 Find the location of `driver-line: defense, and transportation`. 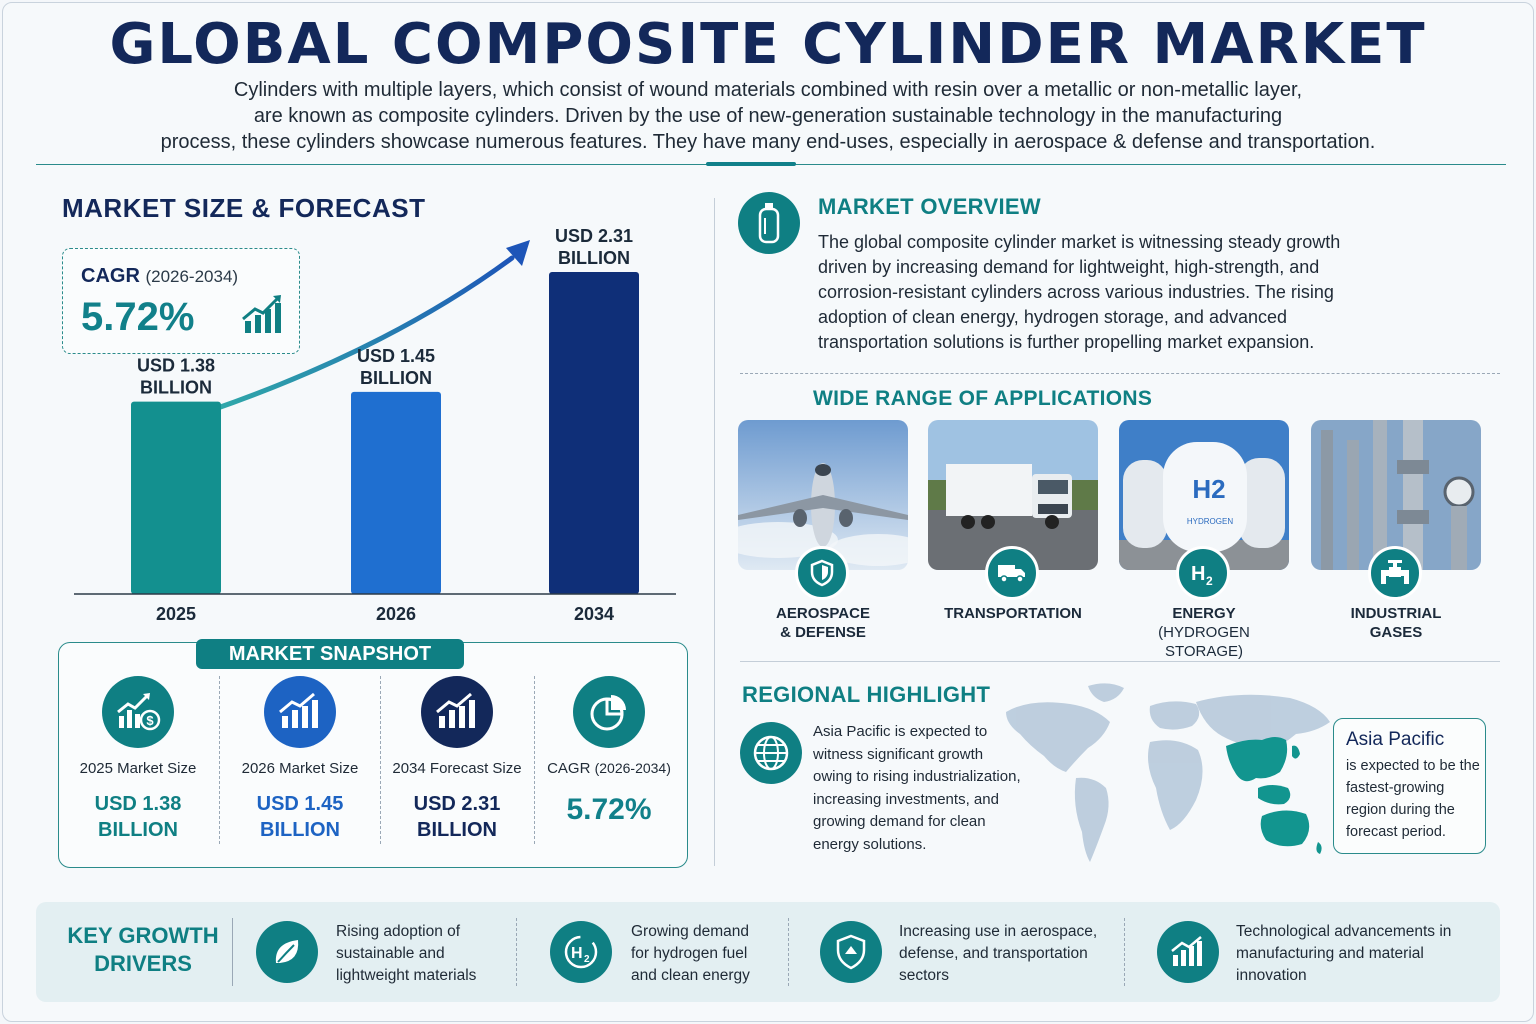

driver-line: defense, and transportation is located at coordinates (993, 953).